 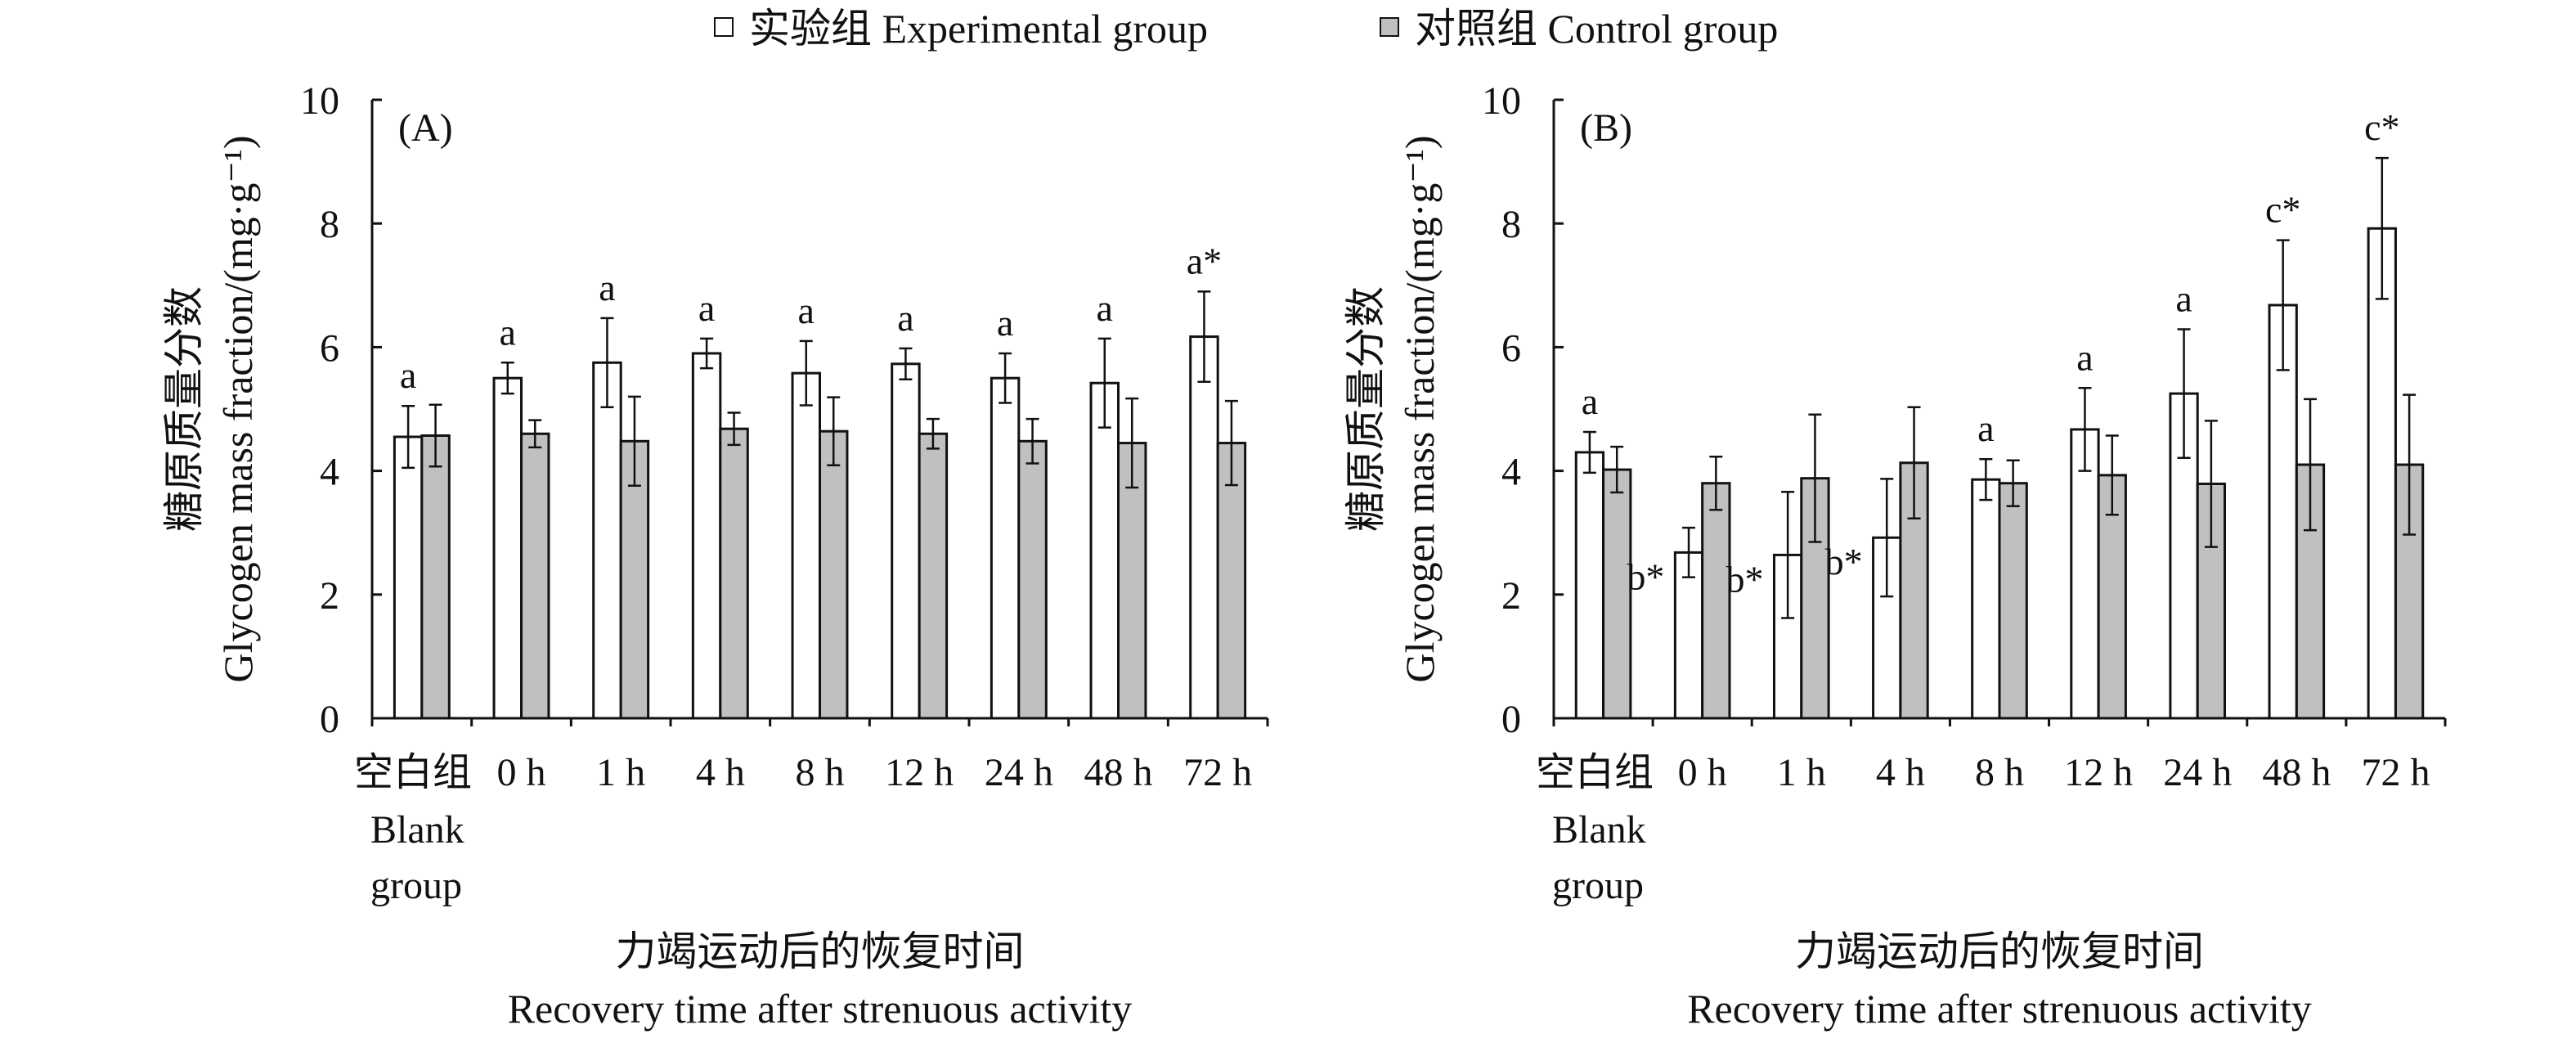 What do you see at coordinates (1205, 260) in the screenshot?
I see `significance-label: a*` at bounding box center [1205, 260].